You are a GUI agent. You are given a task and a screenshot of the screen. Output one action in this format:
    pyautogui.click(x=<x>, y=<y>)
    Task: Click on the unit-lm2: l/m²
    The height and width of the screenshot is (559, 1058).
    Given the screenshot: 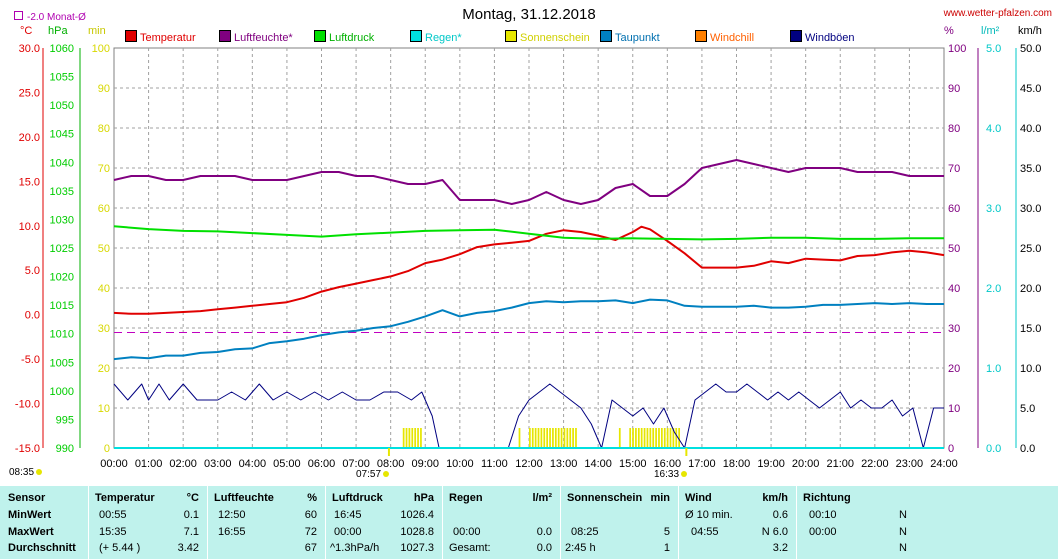 What is the action you would take?
    pyautogui.click(x=990, y=31)
    